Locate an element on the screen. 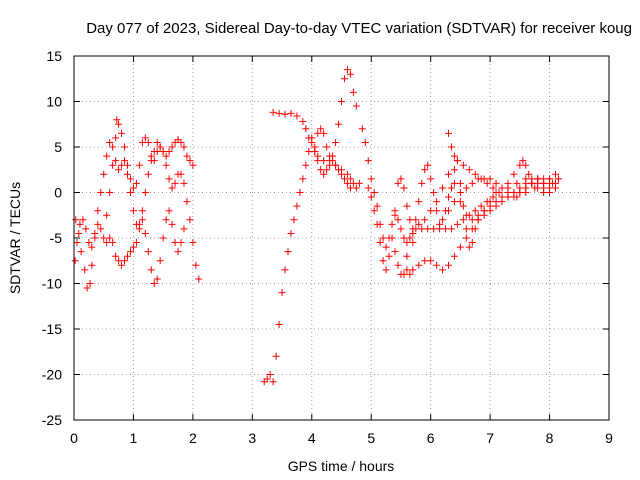 Image resolution: width=640 pixels, height=480 pixels. y-tick-label: -20 is located at coordinates (52, 375).